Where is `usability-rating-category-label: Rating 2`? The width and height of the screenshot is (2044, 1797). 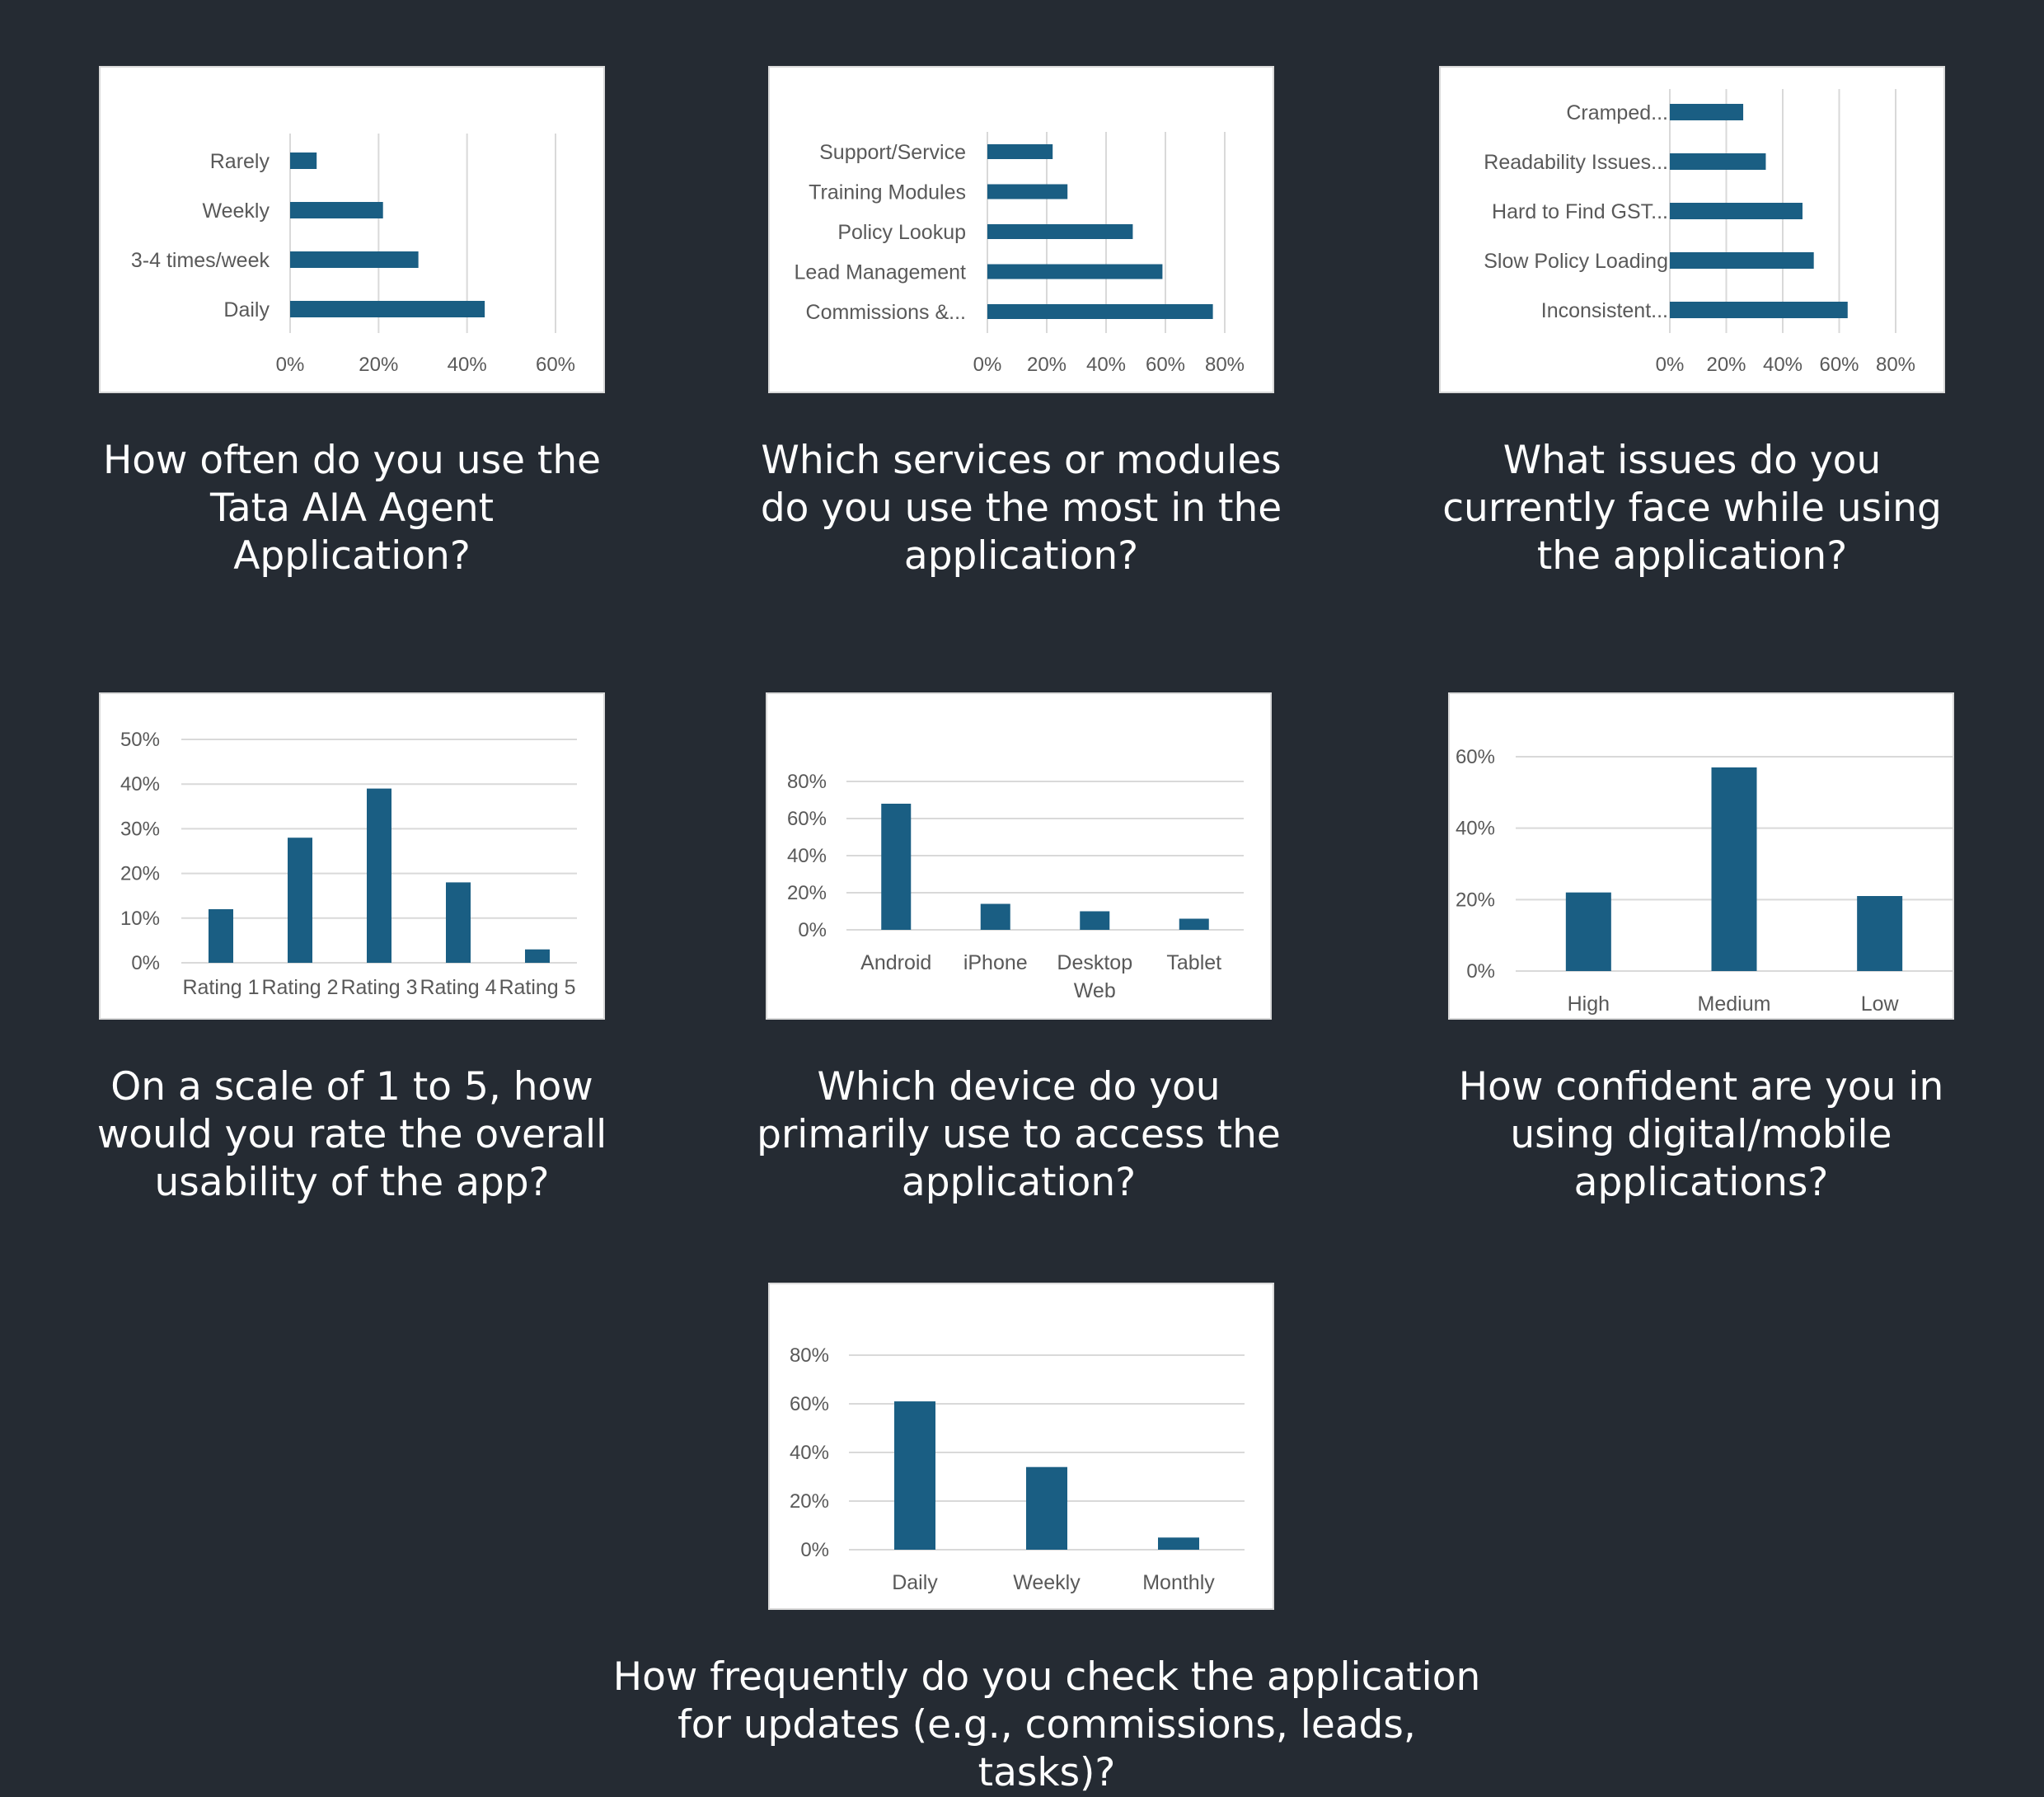 usability-rating-category-label: Rating 2 is located at coordinates (299, 987).